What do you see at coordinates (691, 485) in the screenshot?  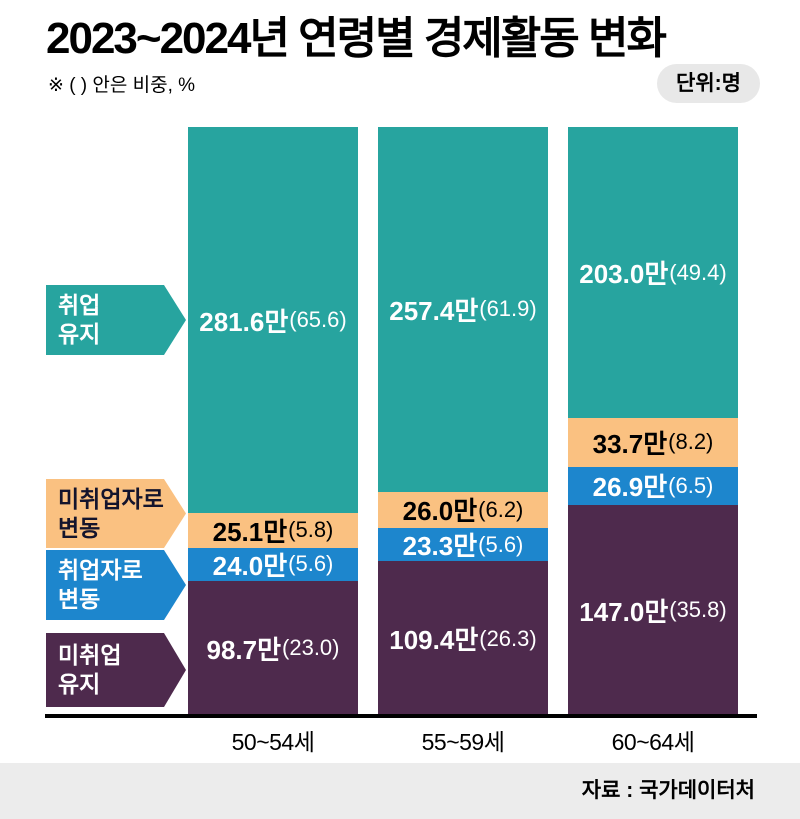 I see `segment-share-label: (6.5)` at bounding box center [691, 485].